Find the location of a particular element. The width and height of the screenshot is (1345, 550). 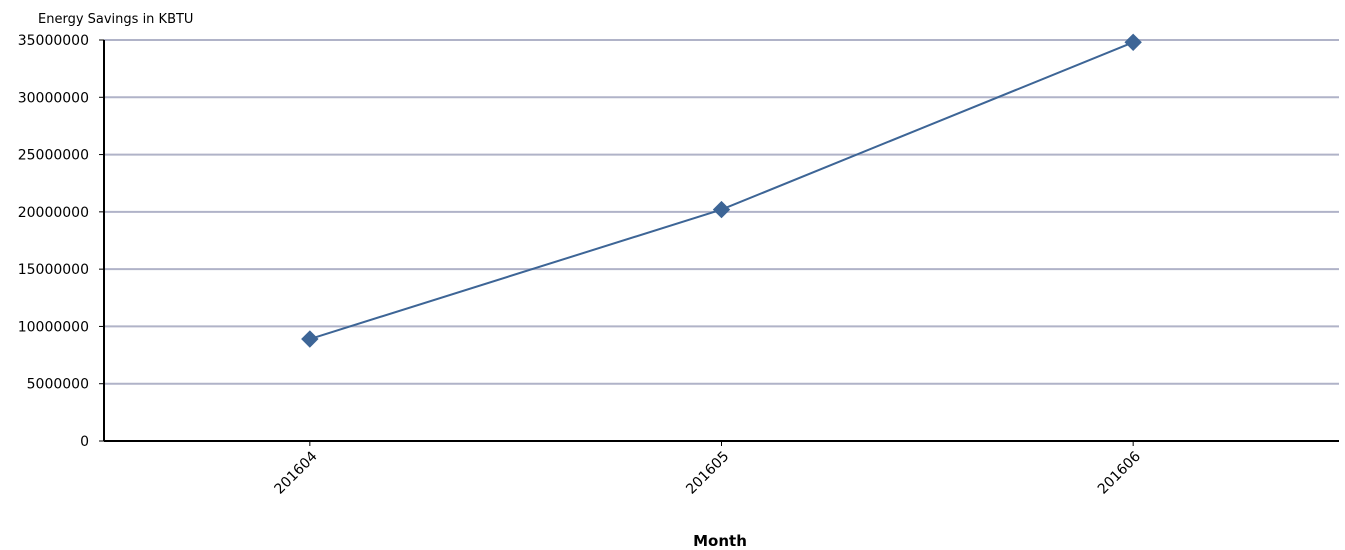

y-tick-label: 25000000 is located at coordinates (53, 156).